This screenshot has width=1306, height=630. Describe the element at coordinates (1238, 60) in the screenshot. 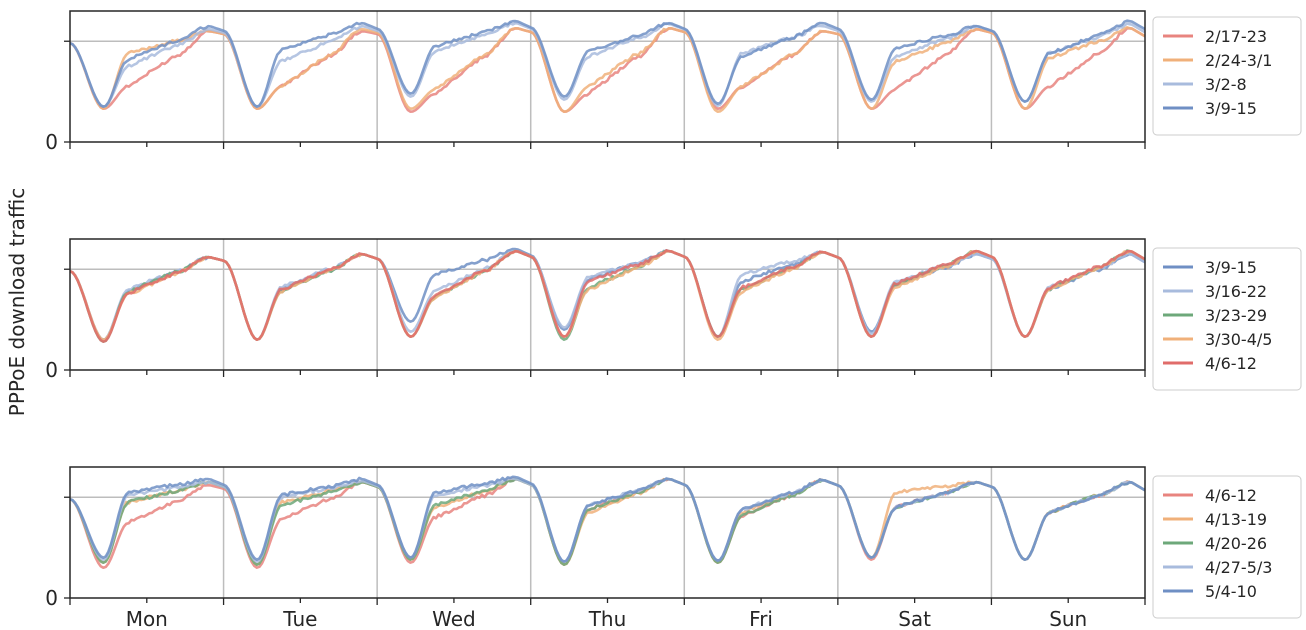

I see `legend-label: 2/24-3/1` at that location.